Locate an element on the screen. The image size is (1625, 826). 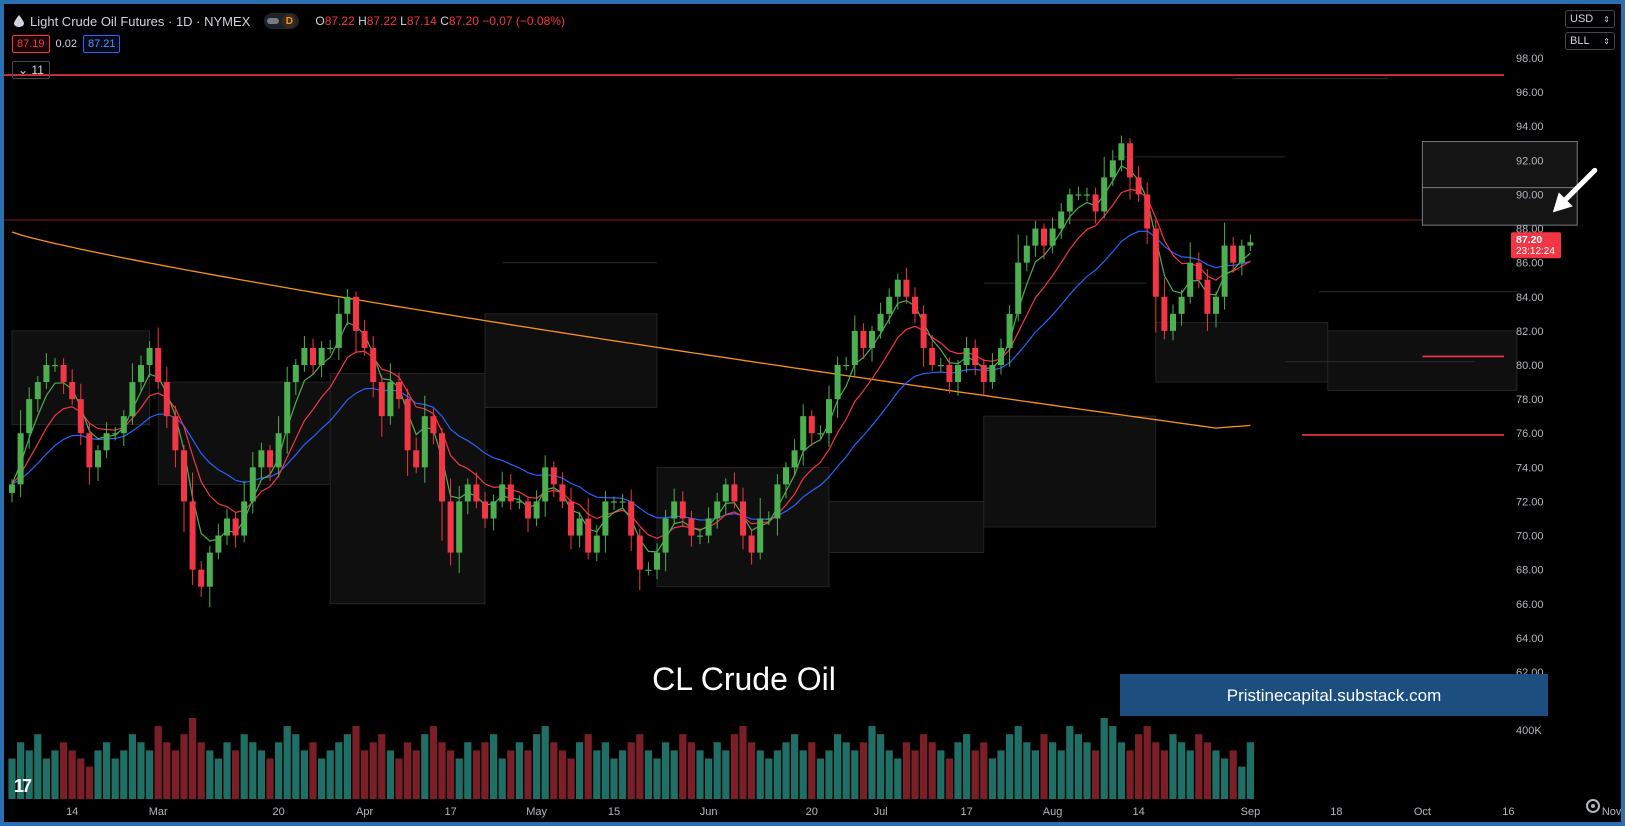
symbol-title: Light Crude Oil Futures · 1D · NYMEX is located at coordinates (140, 21).